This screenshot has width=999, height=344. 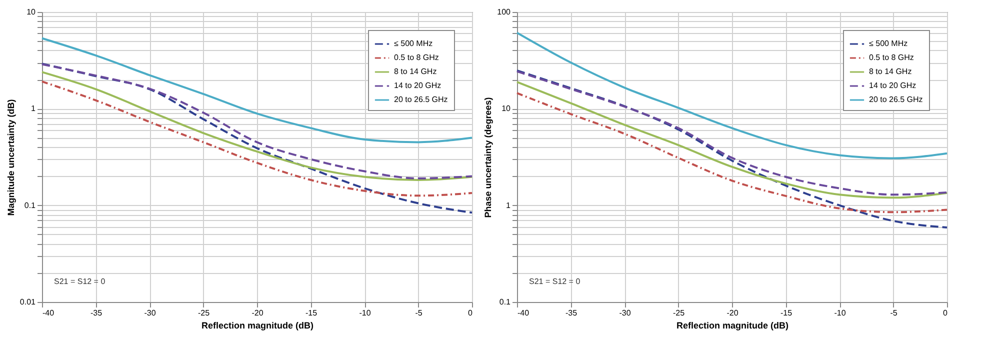 I want to click on y-axis-title: Phase uncertainty (degrees), so click(x=488, y=157).